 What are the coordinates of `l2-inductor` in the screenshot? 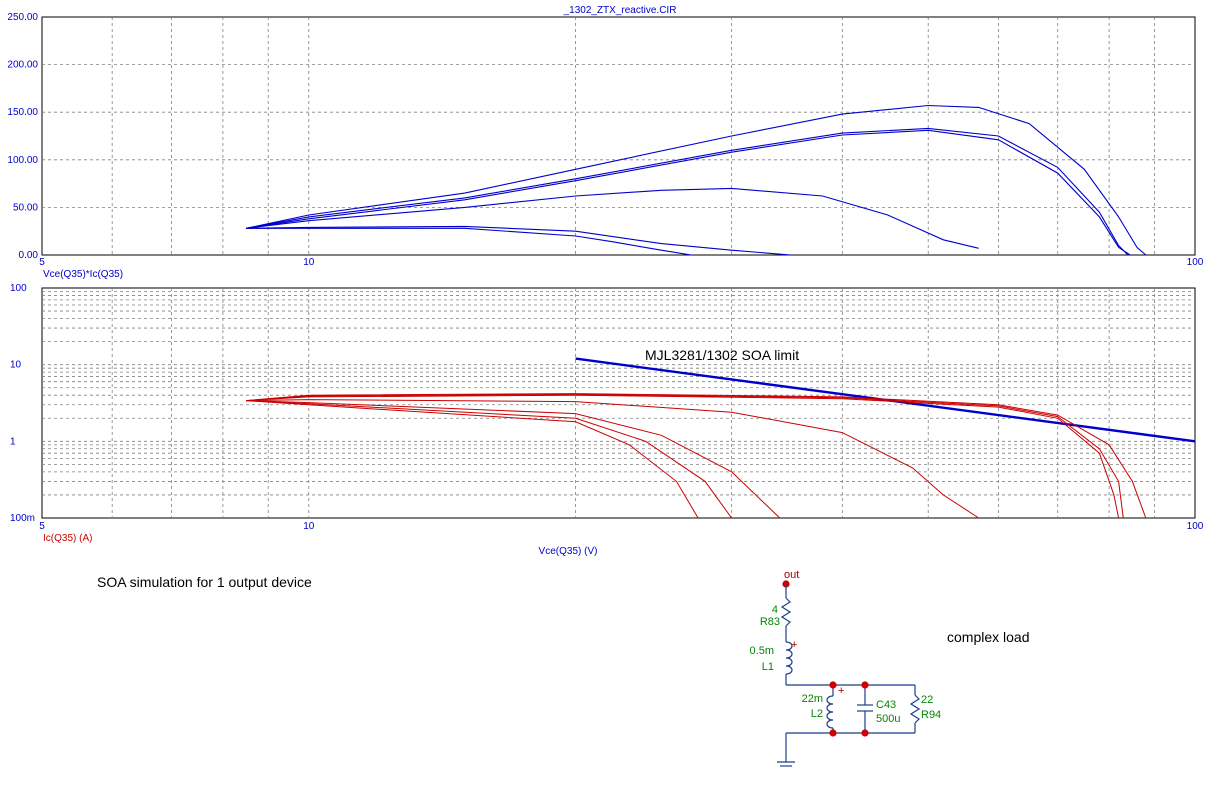 It's located at (830, 712).